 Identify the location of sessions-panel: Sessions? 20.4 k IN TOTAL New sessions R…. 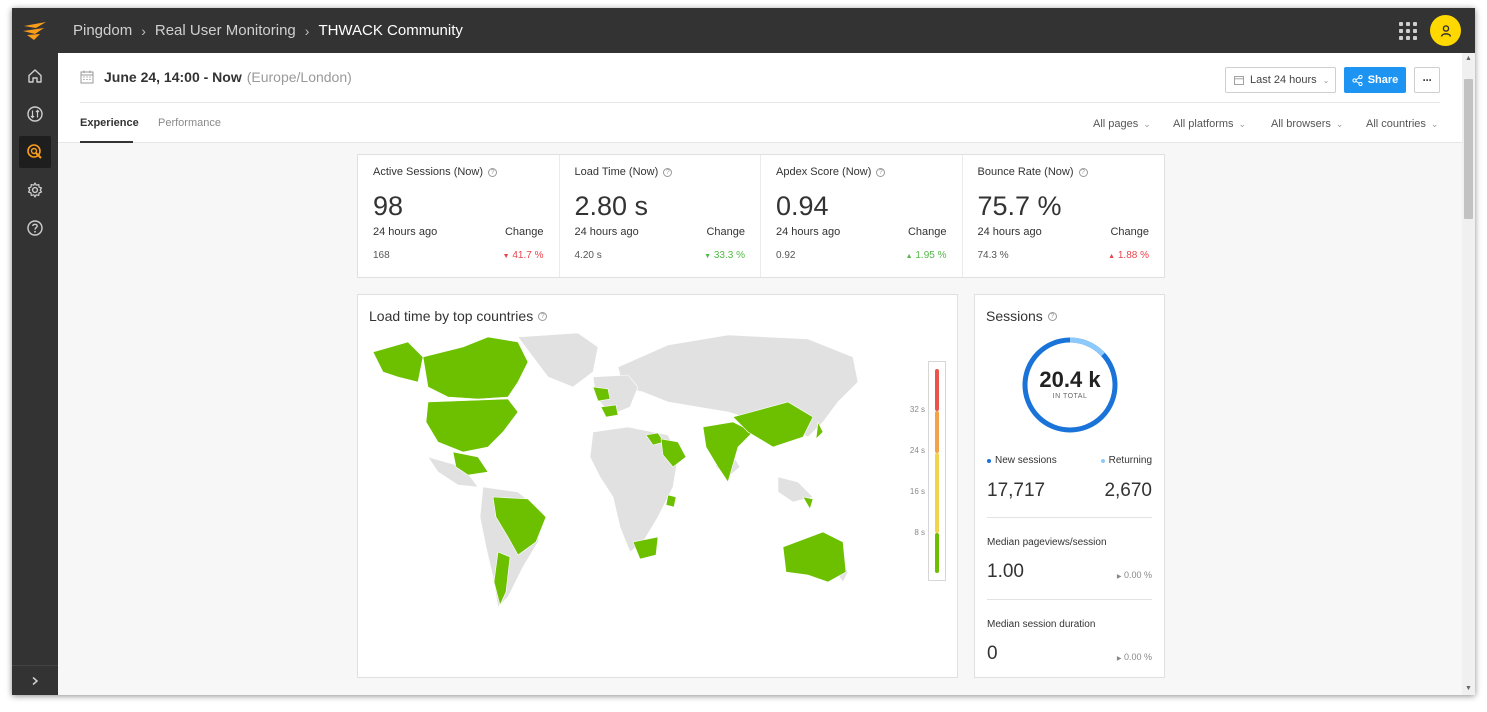
(1069, 486).